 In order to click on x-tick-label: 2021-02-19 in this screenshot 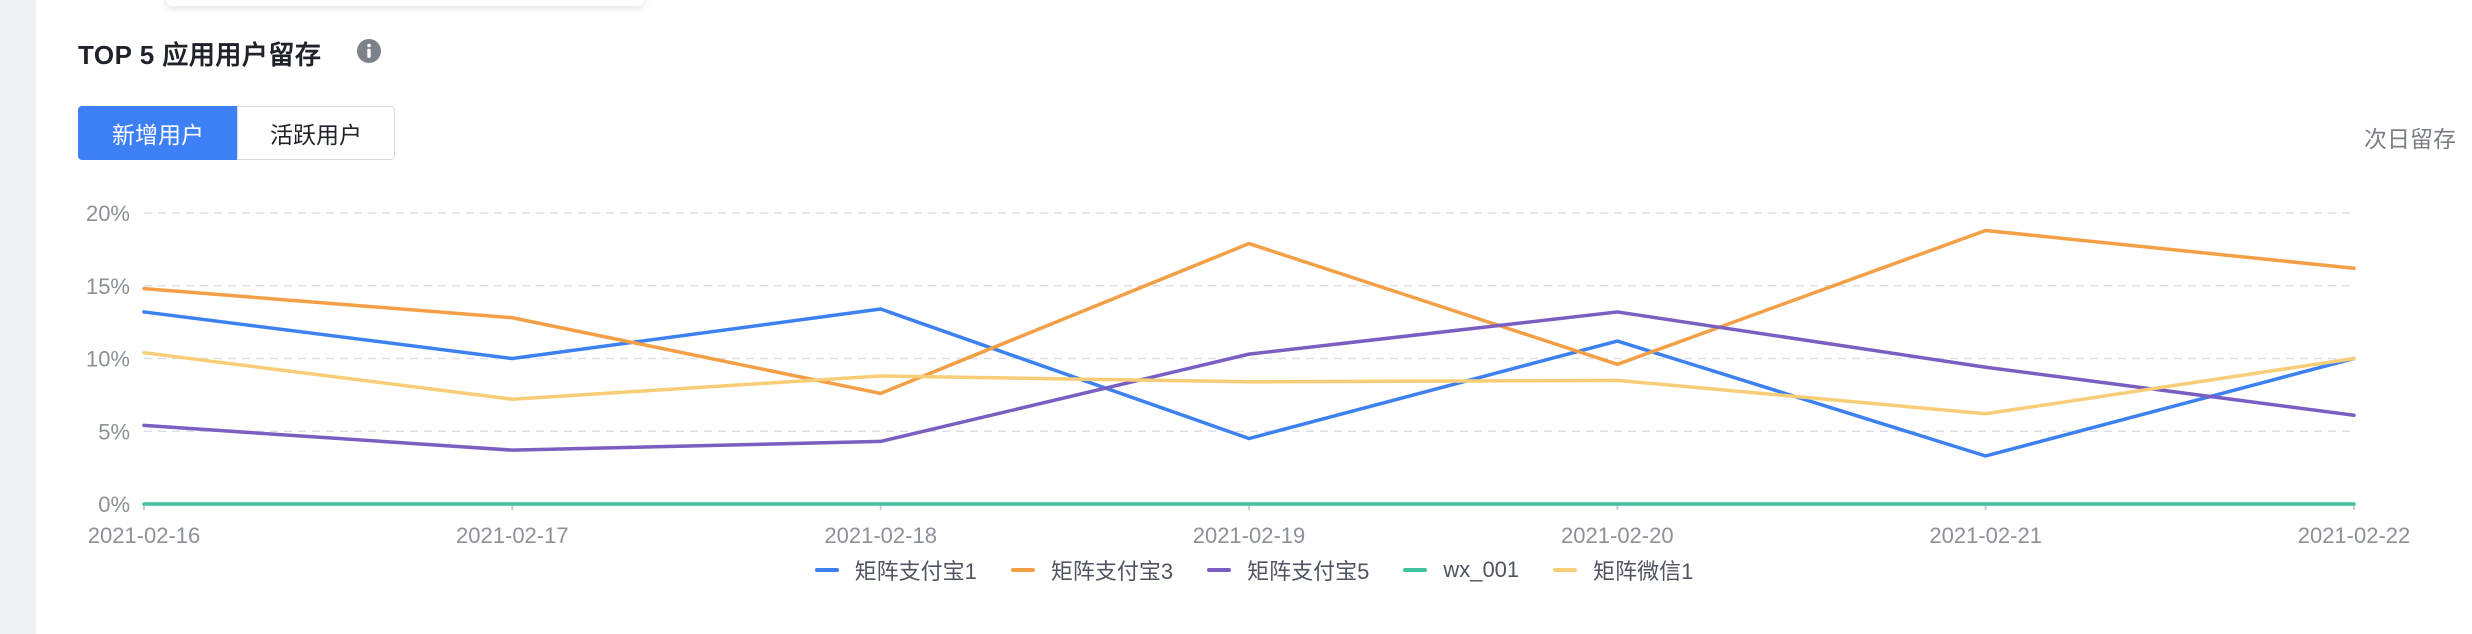, I will do `click(1249, 535)`.